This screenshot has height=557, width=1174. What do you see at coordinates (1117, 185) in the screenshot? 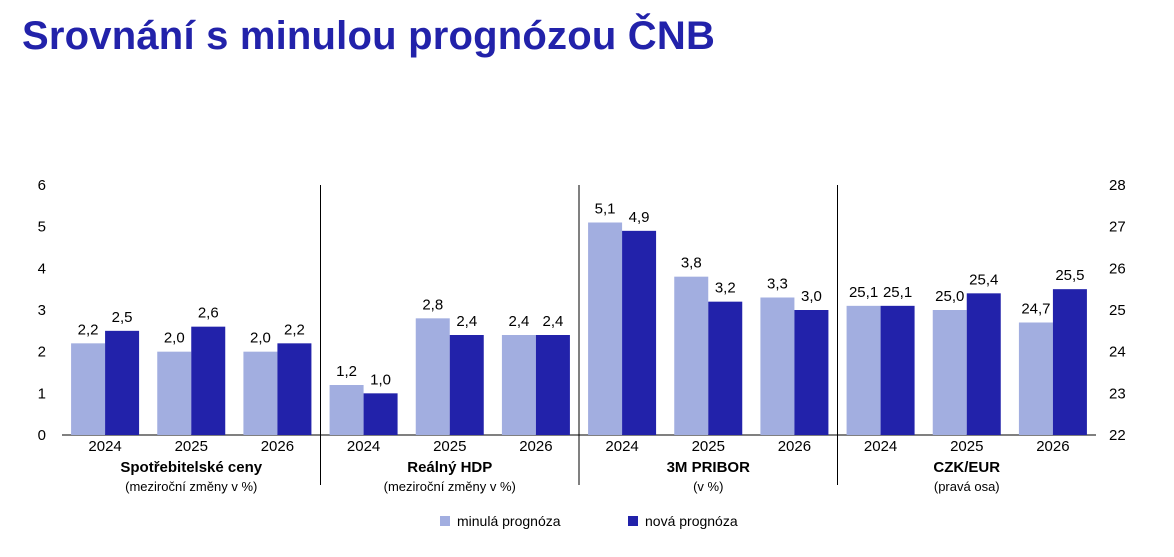
I see `right-axis-tick-label: 28` at bounding box center [1117, 185].